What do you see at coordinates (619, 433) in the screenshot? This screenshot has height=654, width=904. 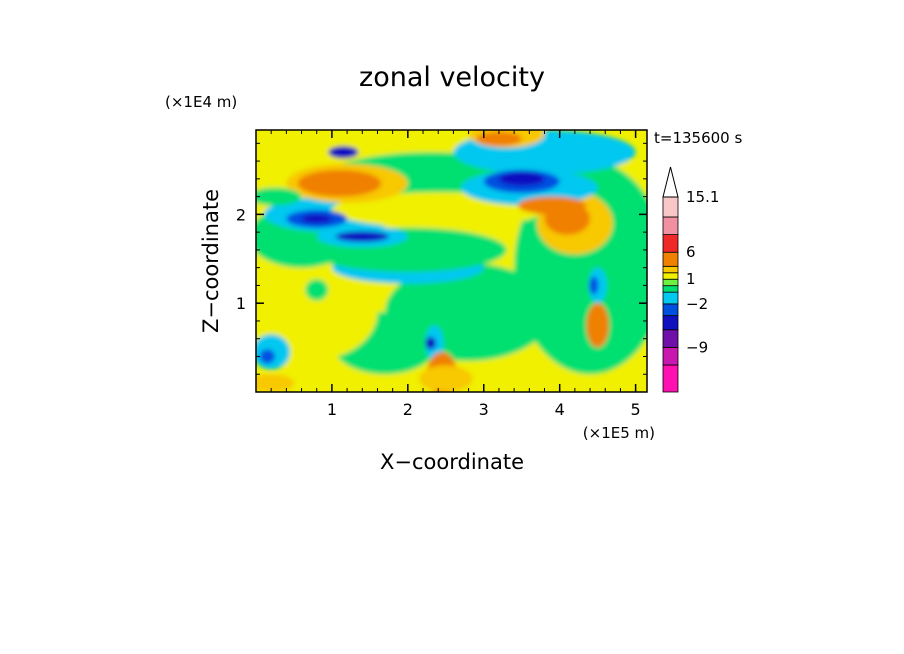 I see `x-unit-label: (×1E5 m)` at bounding box center [619, 433].